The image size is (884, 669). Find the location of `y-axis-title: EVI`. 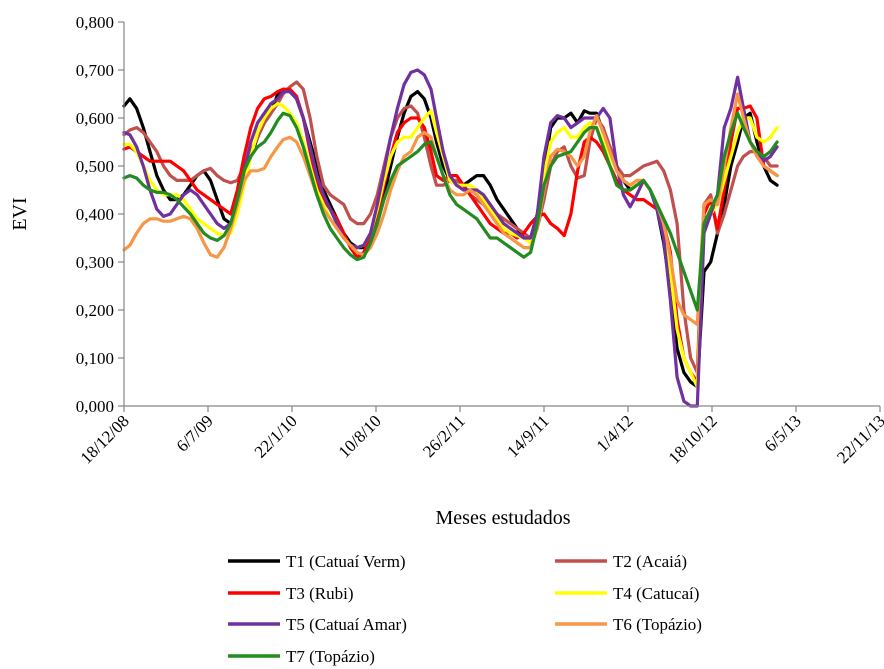

y-axis-title: EVI is located at coordinates (20, 213).